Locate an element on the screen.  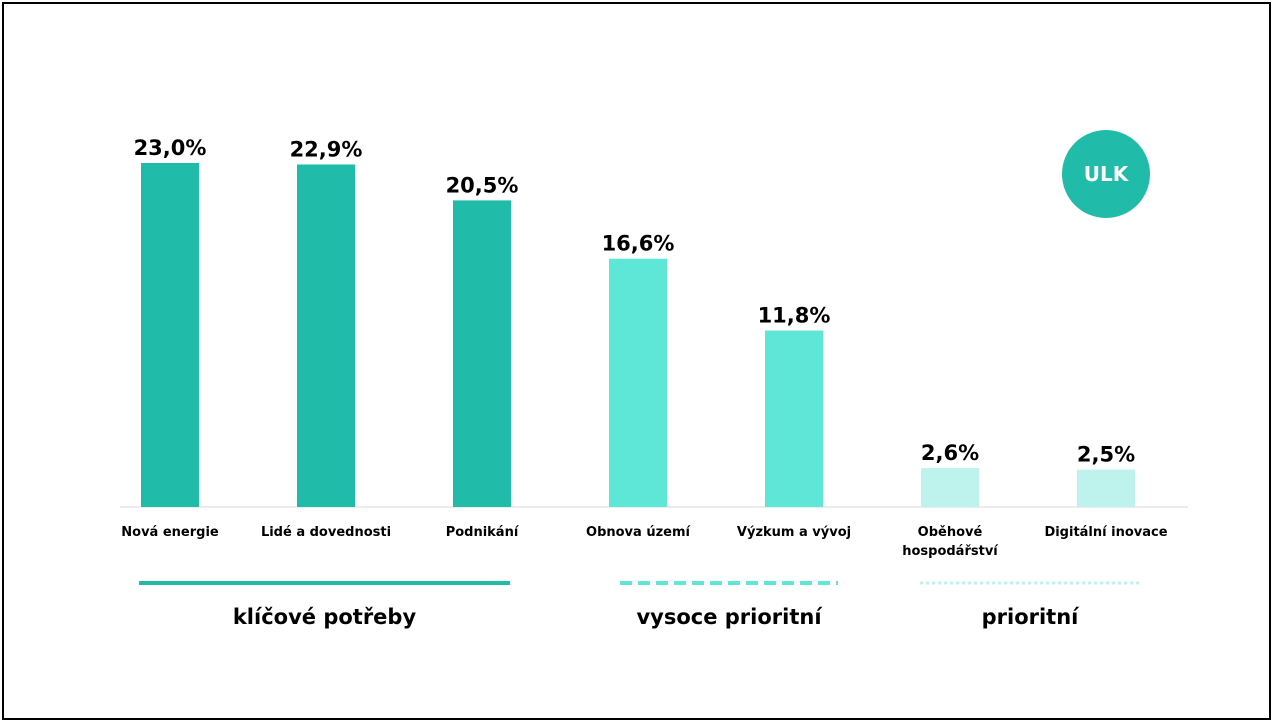
data-label: 2,5% is located at coordinates (1106, 455).